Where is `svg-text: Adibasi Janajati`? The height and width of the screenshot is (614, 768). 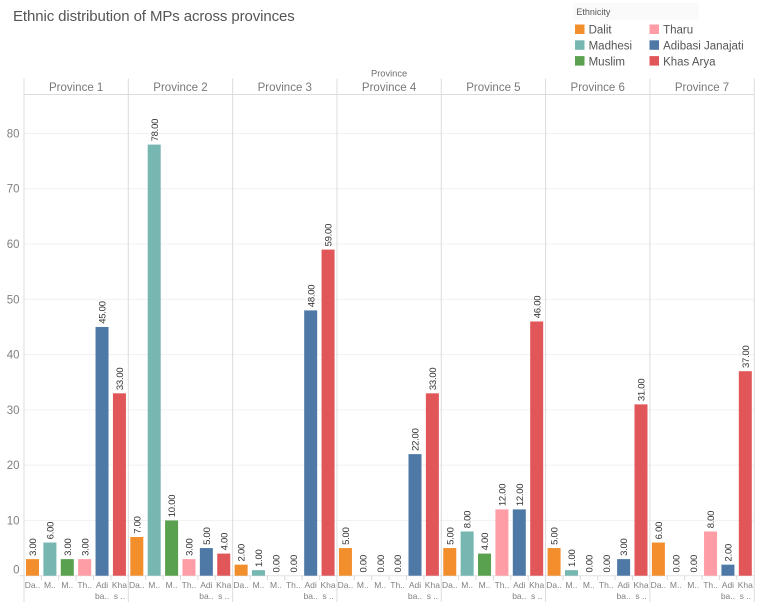 svg-text: Adibasi Janajati is located at coordinates (703, 47).